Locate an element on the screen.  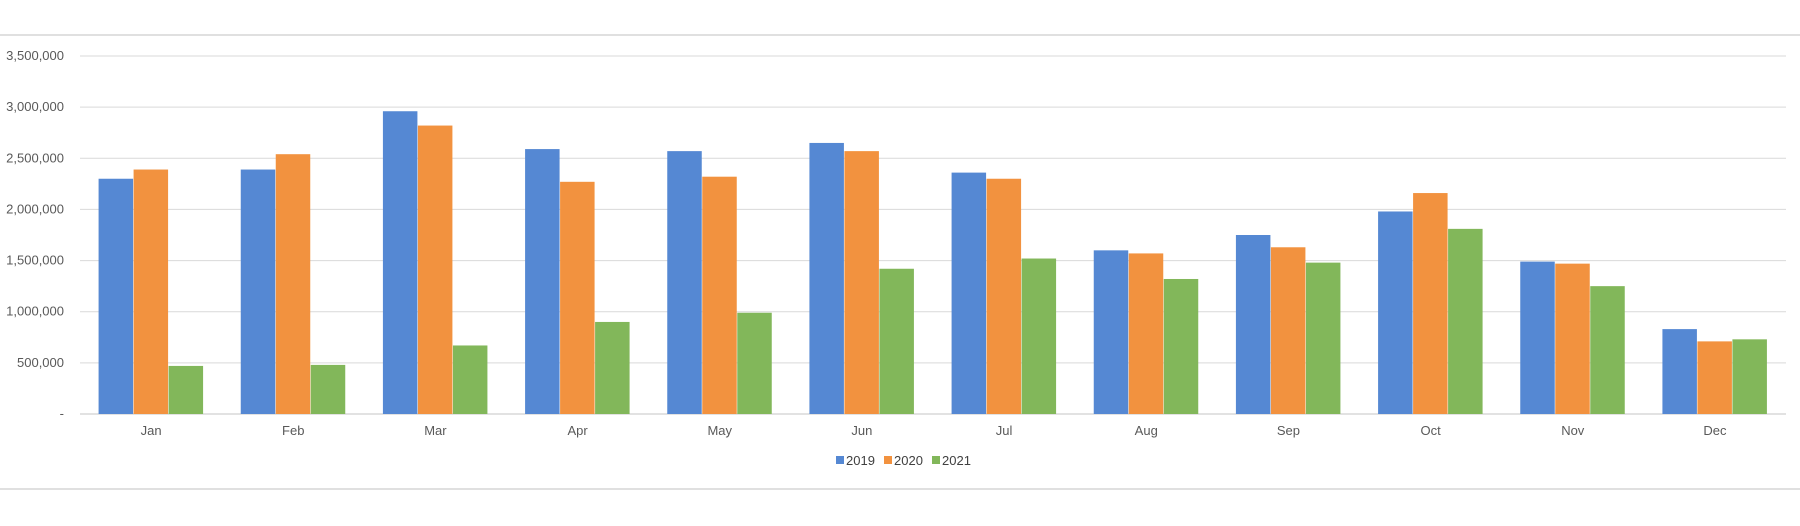
y-tick-label: 2,500,000 is located at coordinates (35, 157).